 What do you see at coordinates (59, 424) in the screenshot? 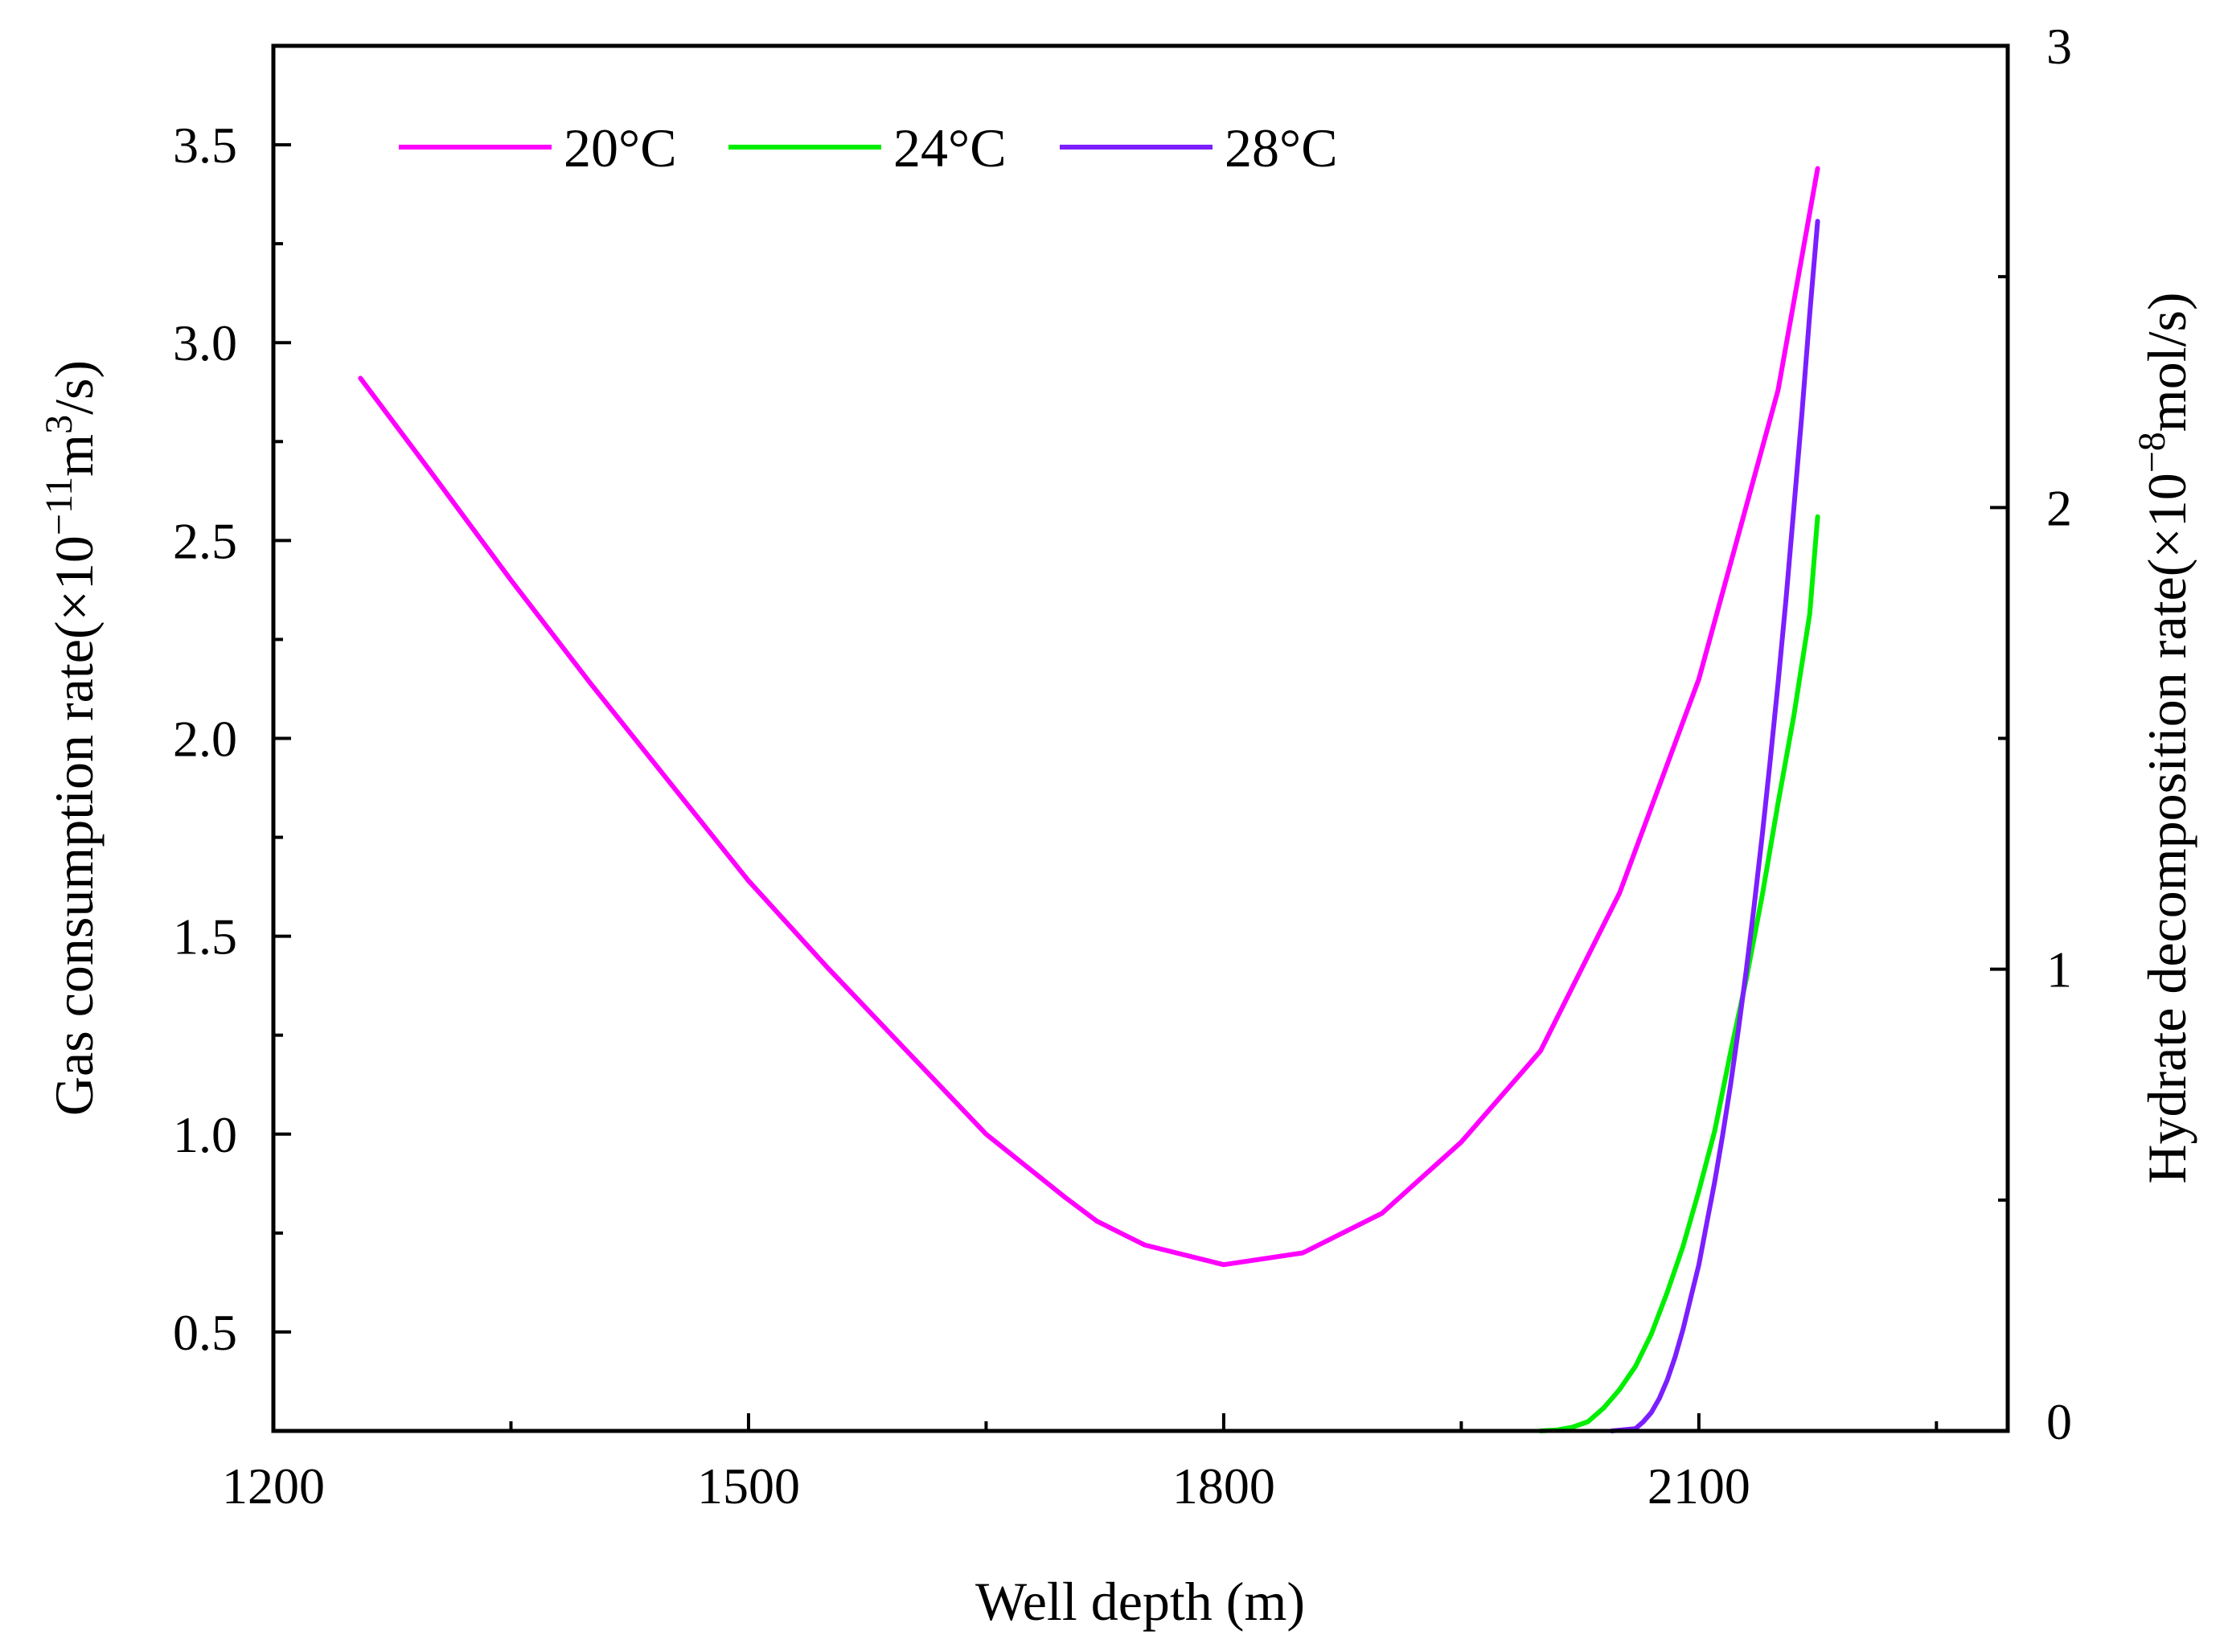
I see `y-left-title-exp2: 3` at bounding box center [59, 424].